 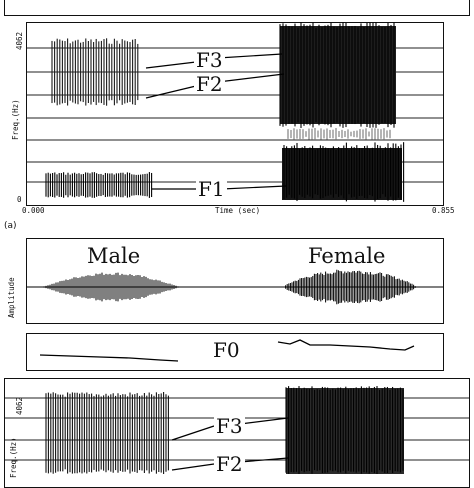 I want to click on formant-label-f2-a: F2, so click(x=209, y=84).